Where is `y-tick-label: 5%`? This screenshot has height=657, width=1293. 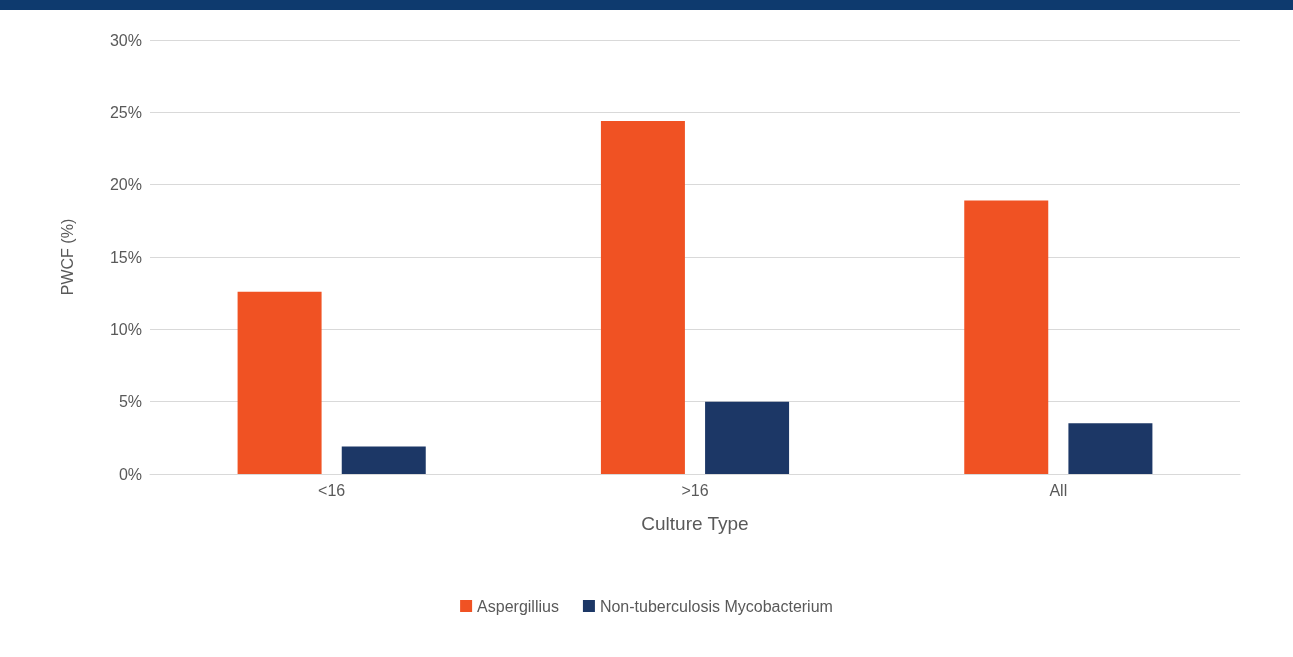 y-tick-label: 5% is located at coordinates (130, 402).